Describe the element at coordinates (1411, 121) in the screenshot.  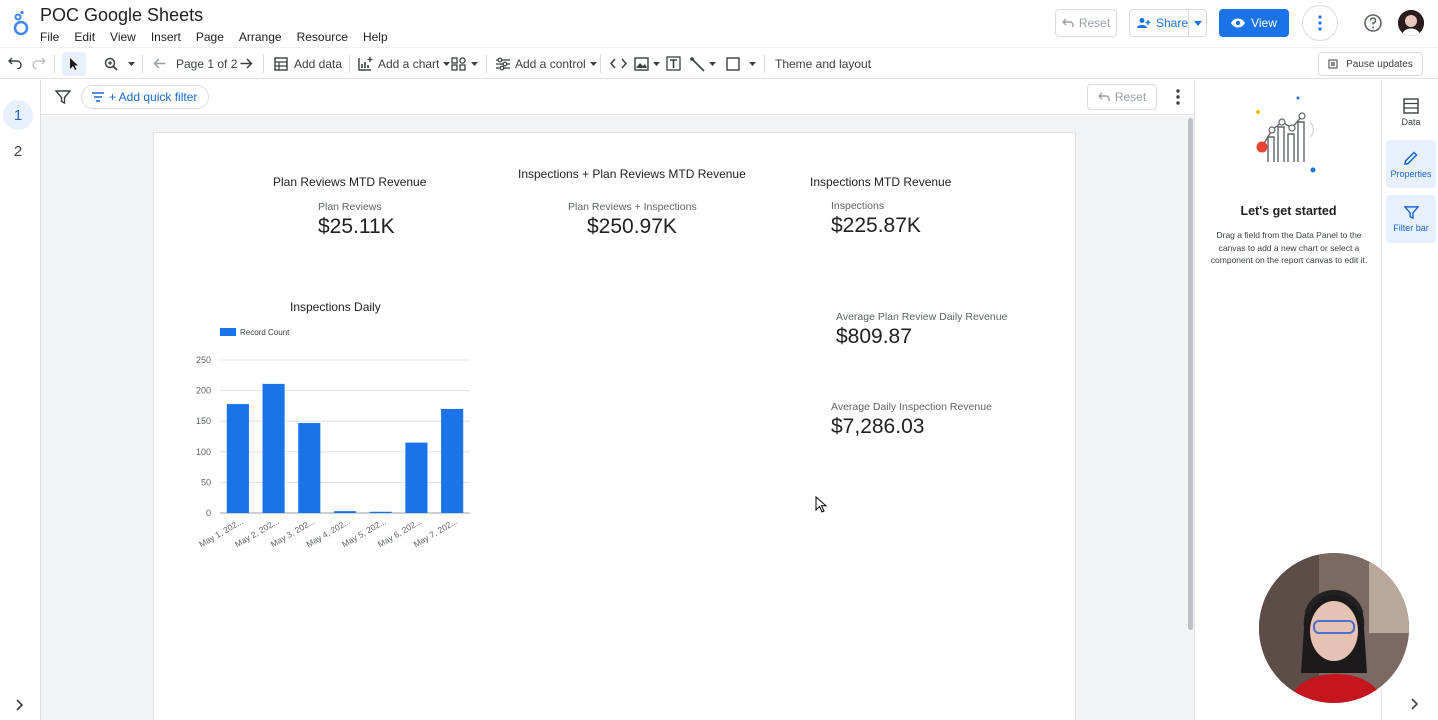
I see `tab-data-label: Data` at that location.